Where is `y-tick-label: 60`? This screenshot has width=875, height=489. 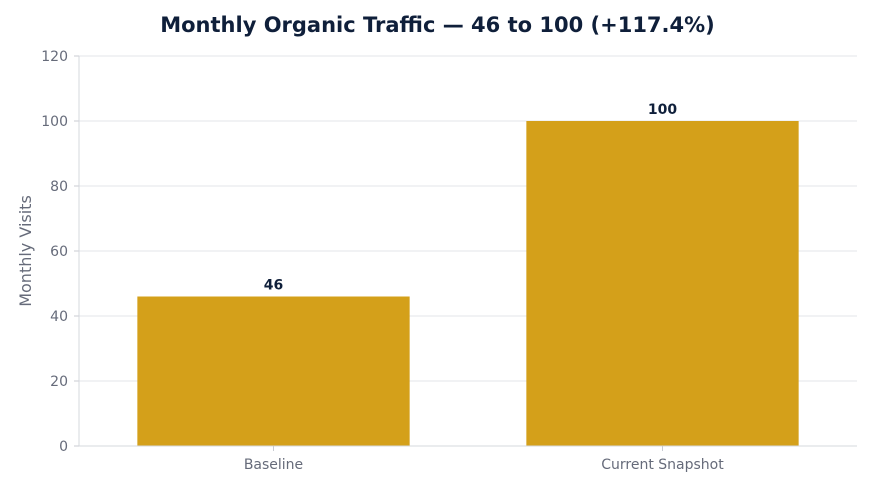 y-tick-label: 60 is located at coordinates (59, 252).